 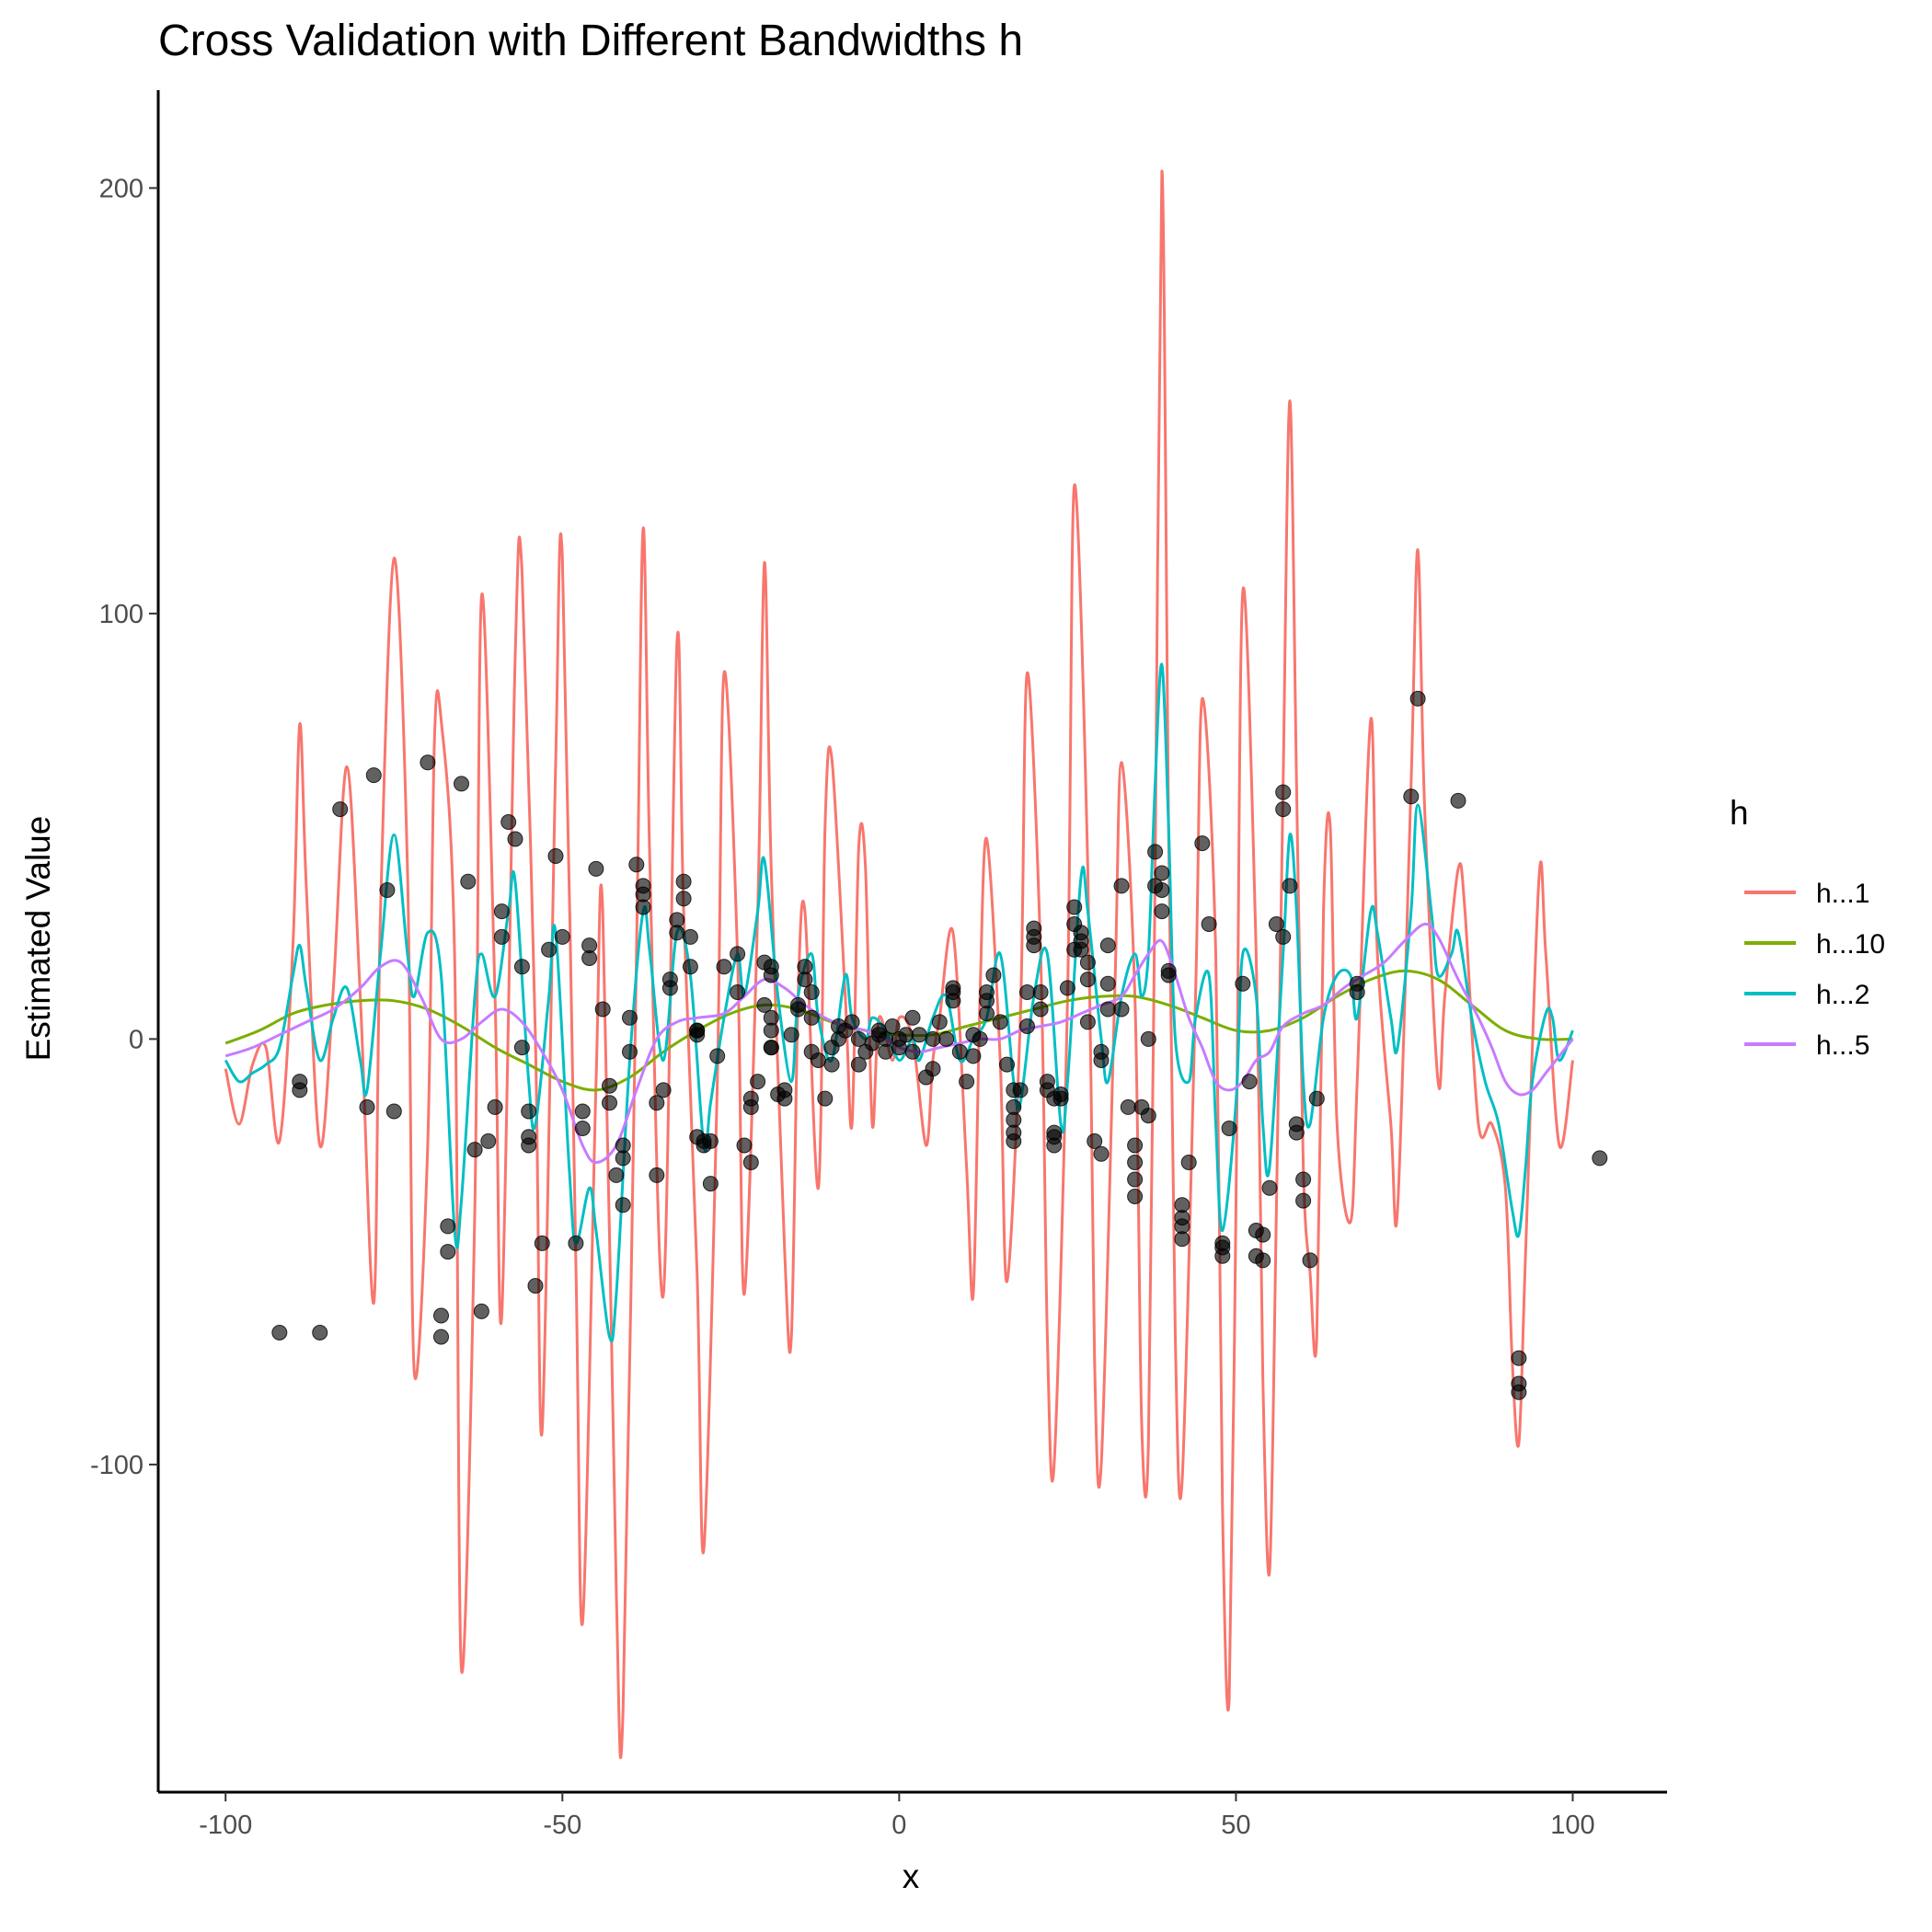 What do you see at coordinates (1842, 894) in the screenshot?
I see `legend-label-h-1: h...1` at bounding box center [1842, 894].